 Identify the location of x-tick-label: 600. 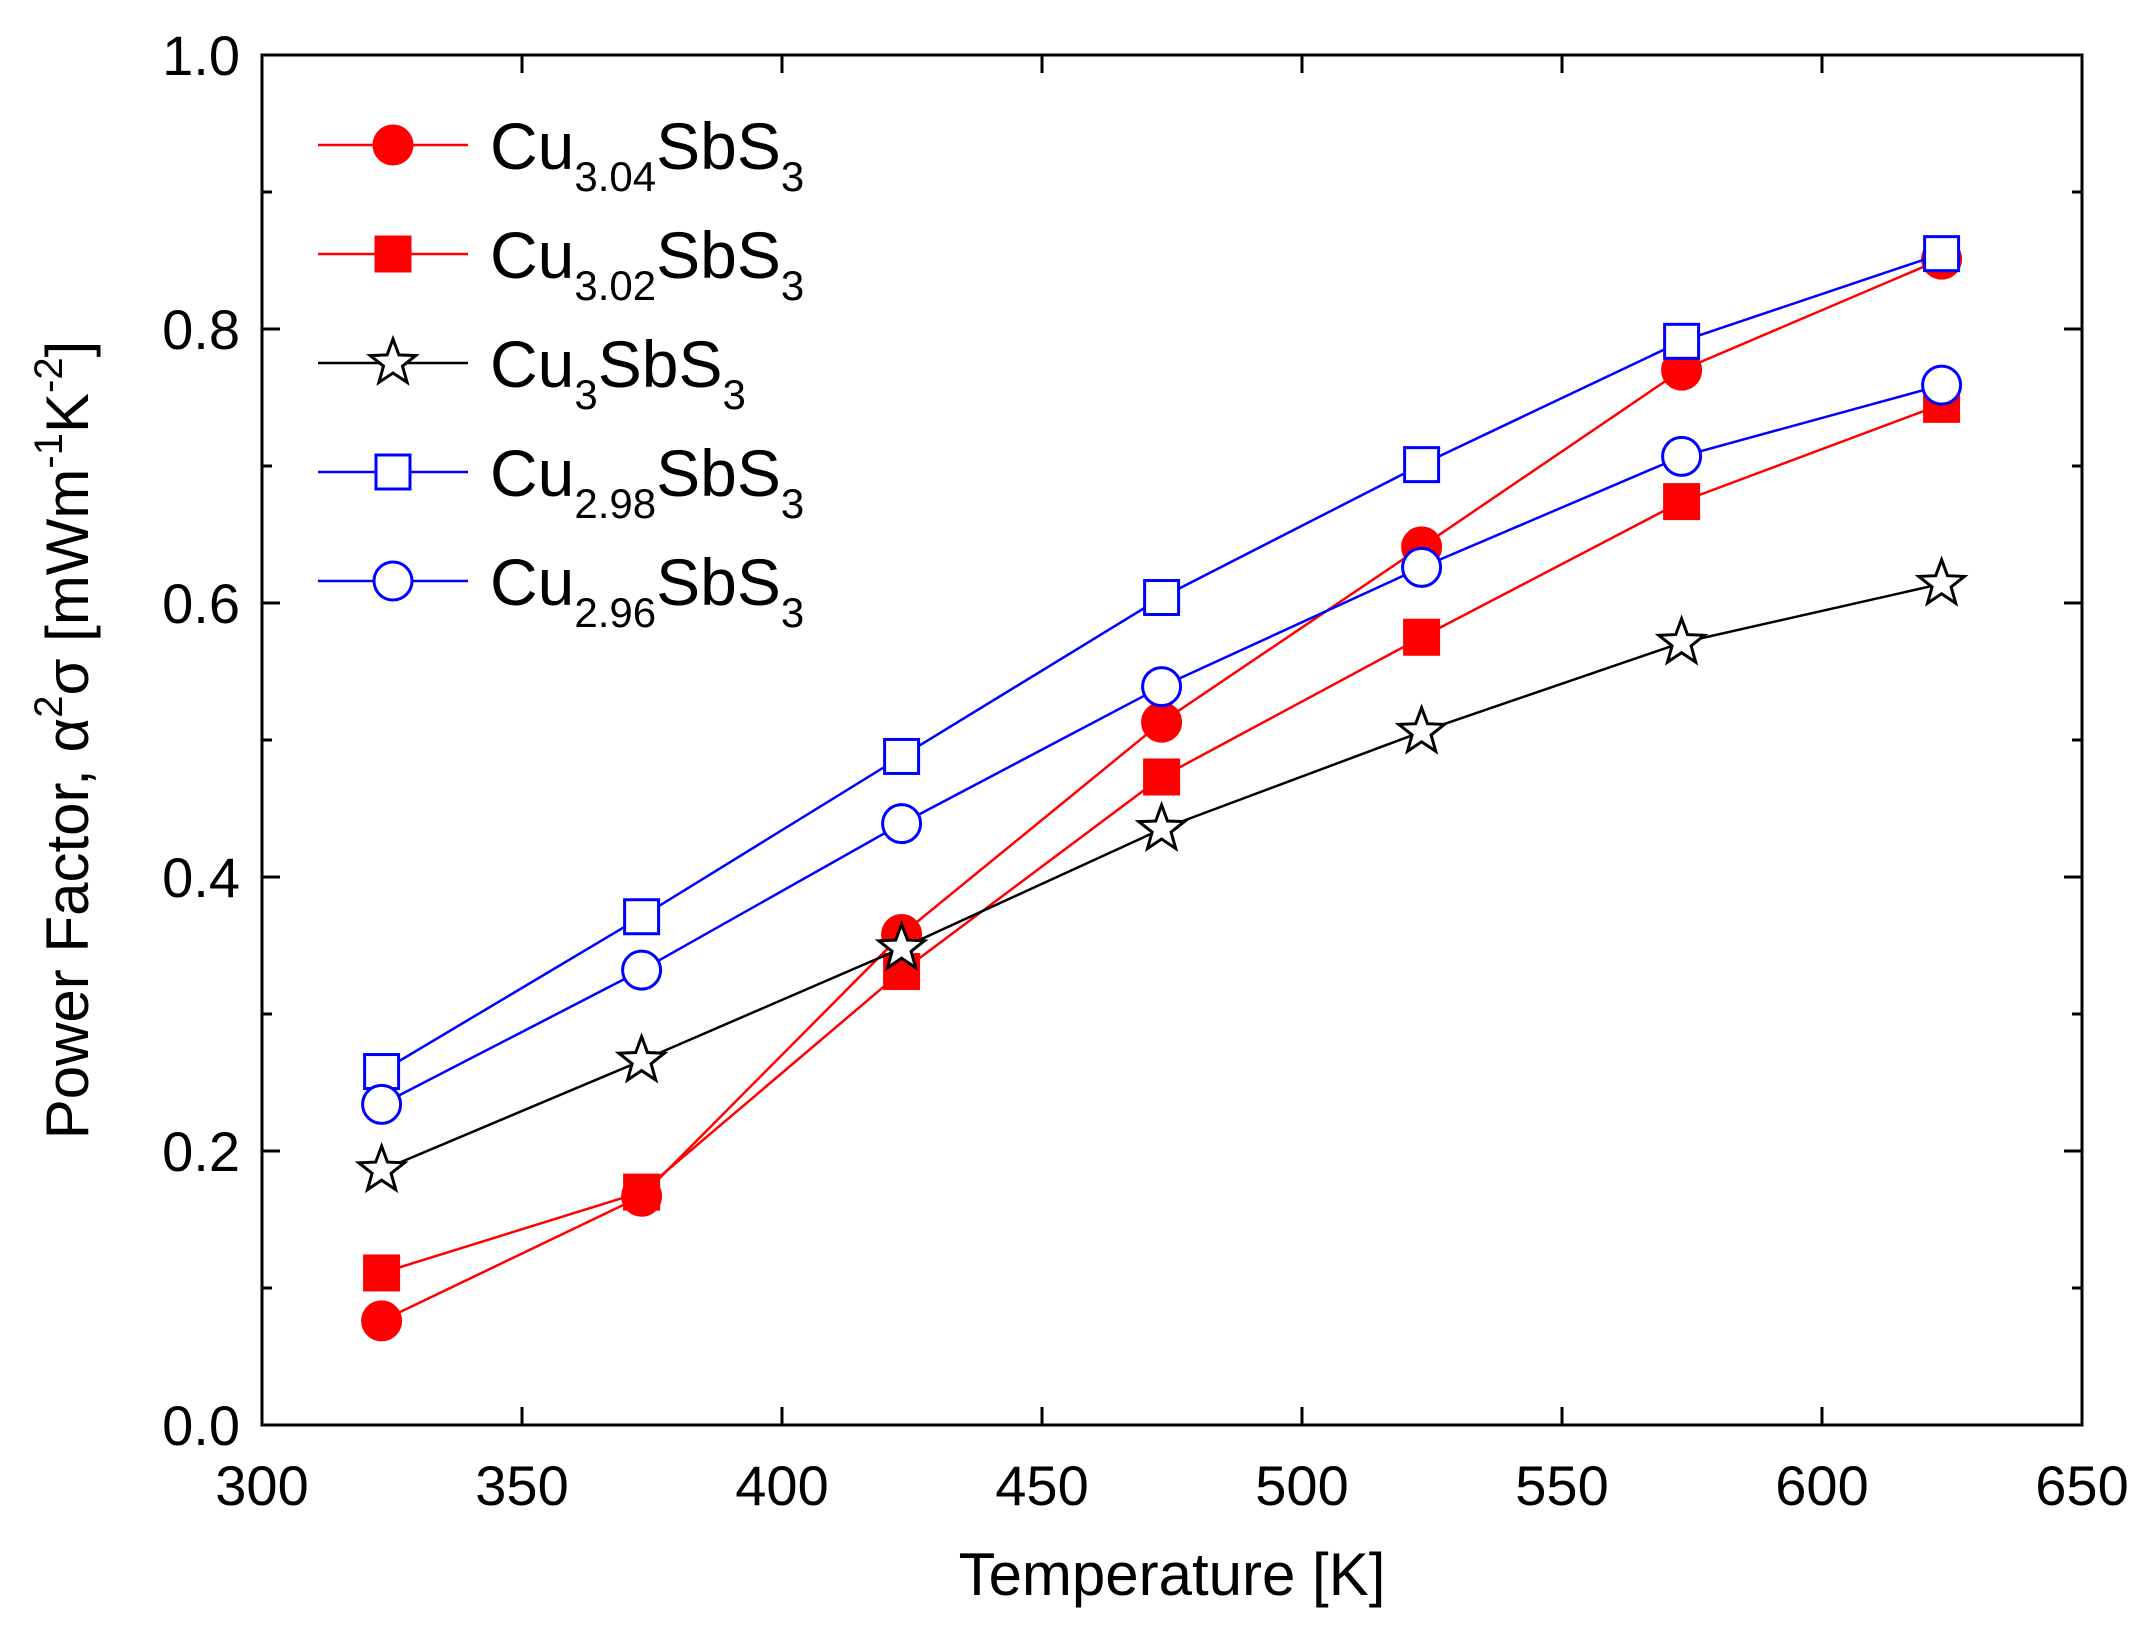
(1821, 1485).